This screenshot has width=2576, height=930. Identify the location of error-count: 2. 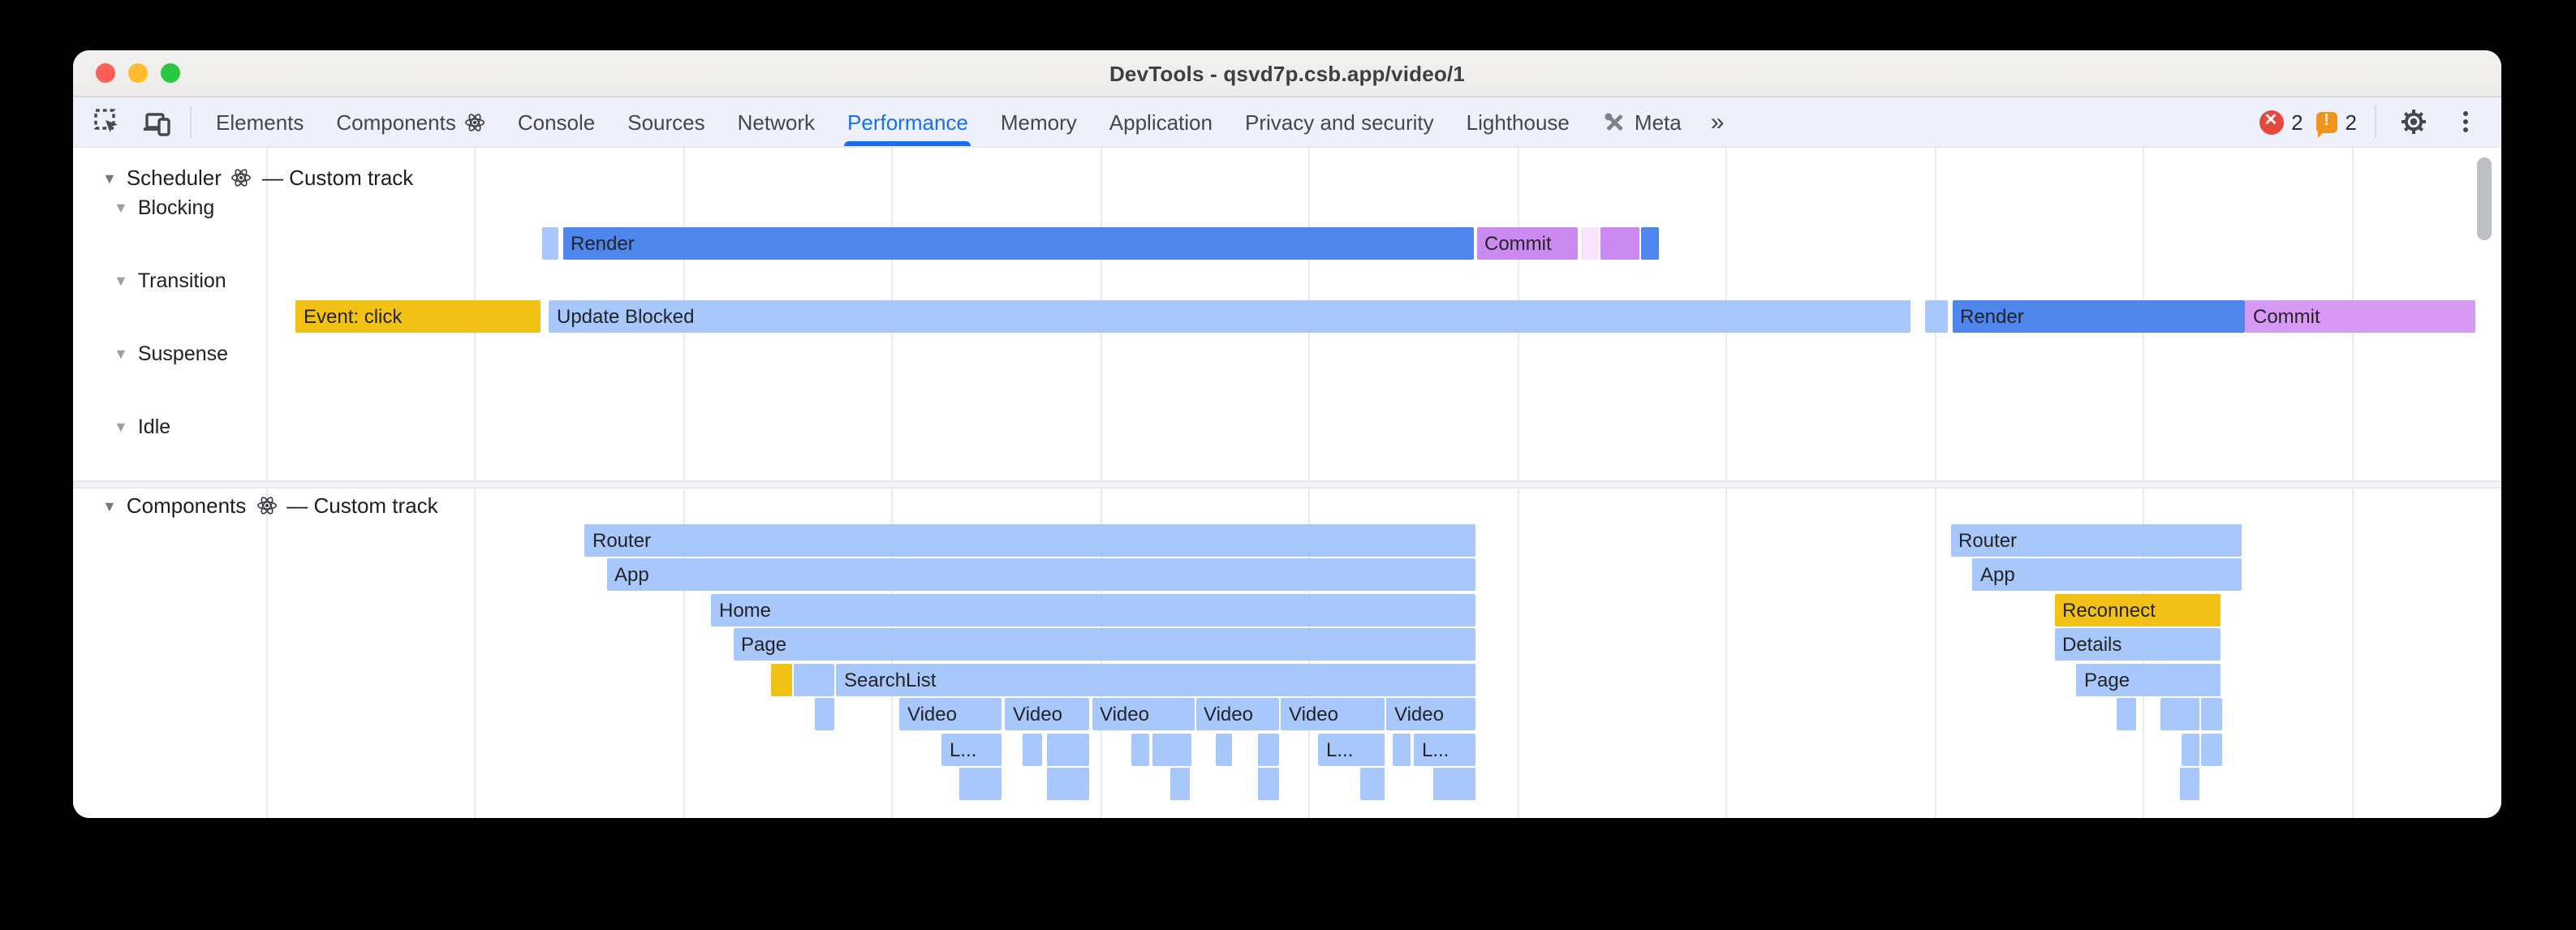
(2297, 122).